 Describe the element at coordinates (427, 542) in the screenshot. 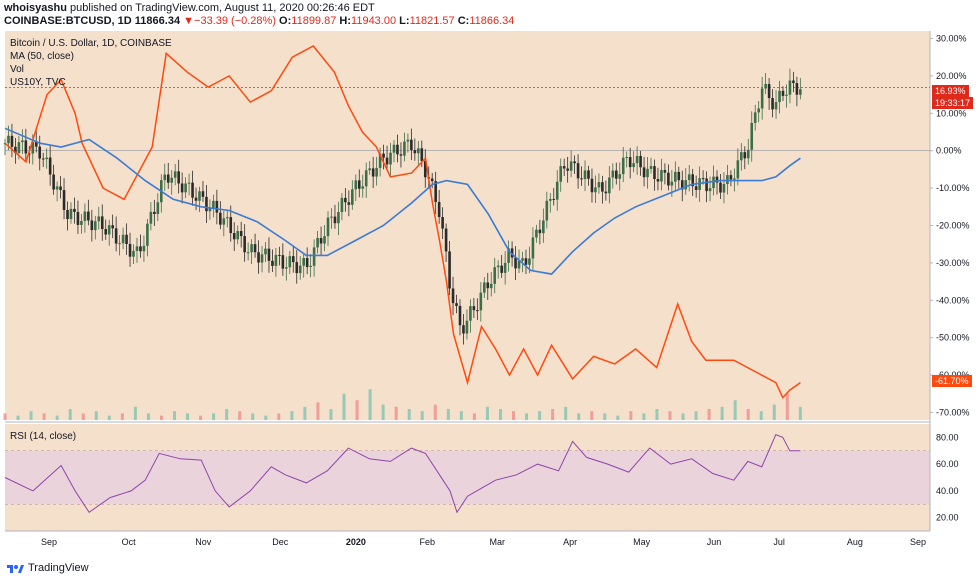

I see `x-tick-label: Feb` at that location.